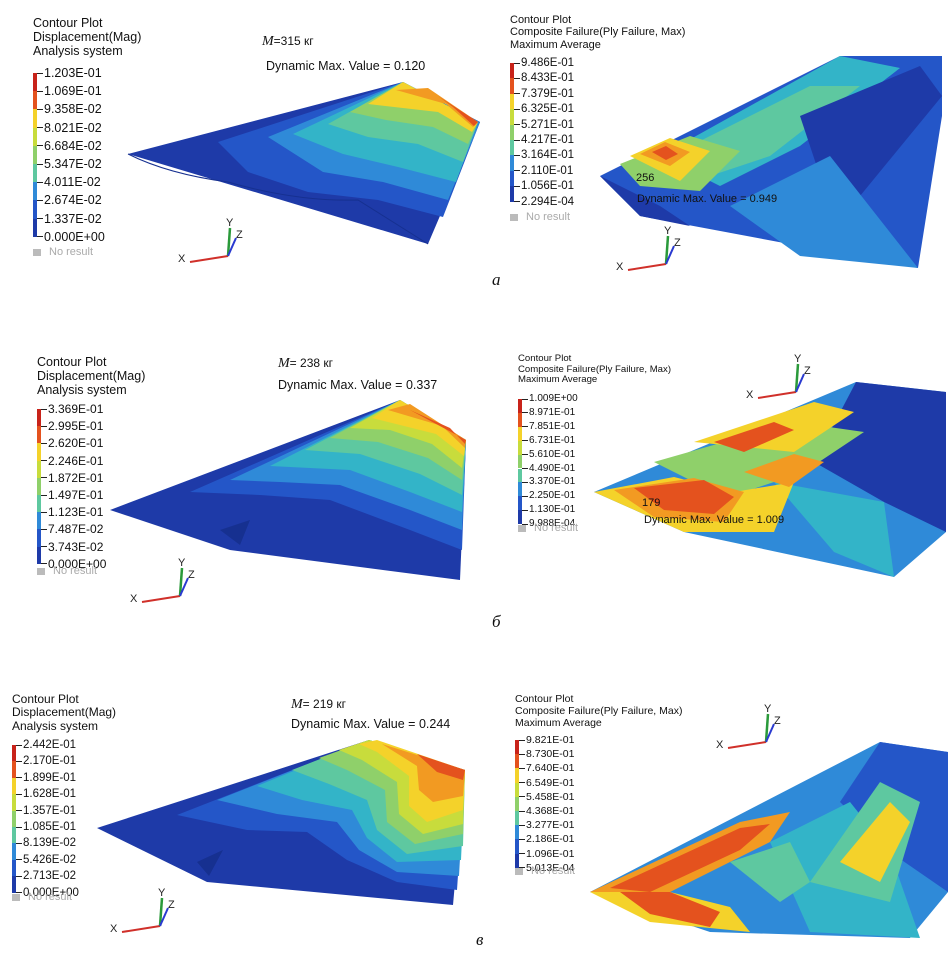 This screenshot has width=951, height=956. Describe the element at coordinates (76, 460) in the screenshot. I see `legend-value: 2.246E-01` at that location.